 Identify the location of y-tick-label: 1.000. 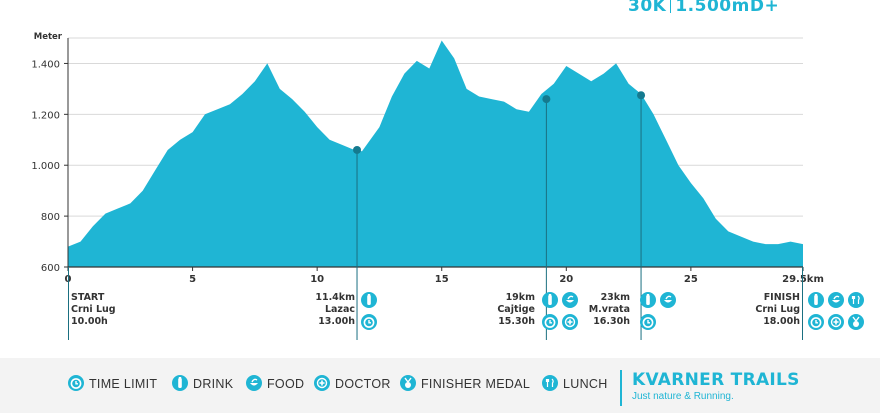
(45, 166).